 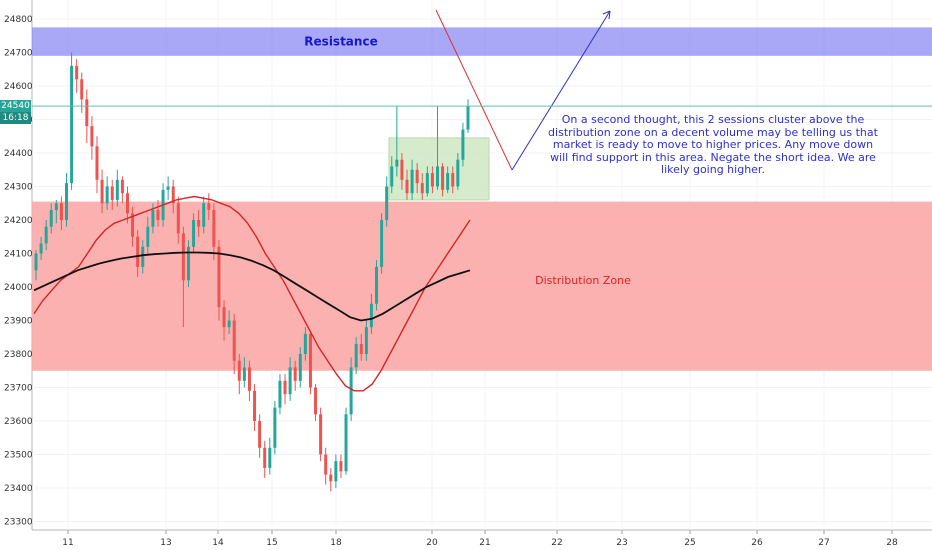 I want to click on last-price-tag: 24540, so click(x=15, y=106).